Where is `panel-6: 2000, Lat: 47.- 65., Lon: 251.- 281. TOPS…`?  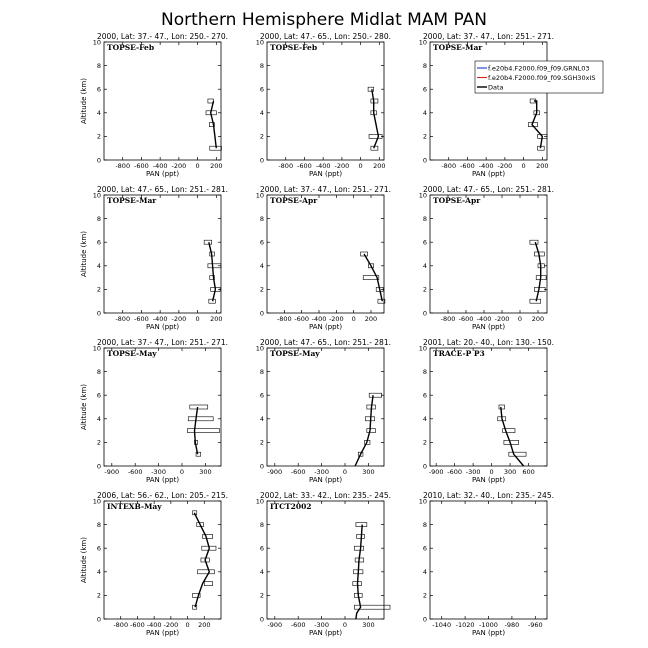 panel-6: 2000, Lat: 47.- 65., Lon: 251.- 281. TOPS… is located at coordinates (486, 258).